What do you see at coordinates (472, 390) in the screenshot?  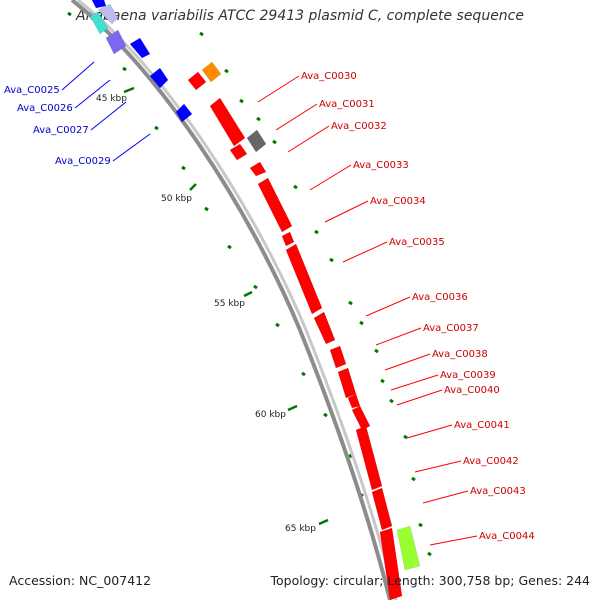 I see `gene-label-ava_c0040: Ava_C0040` at bounding box center [472, 390].